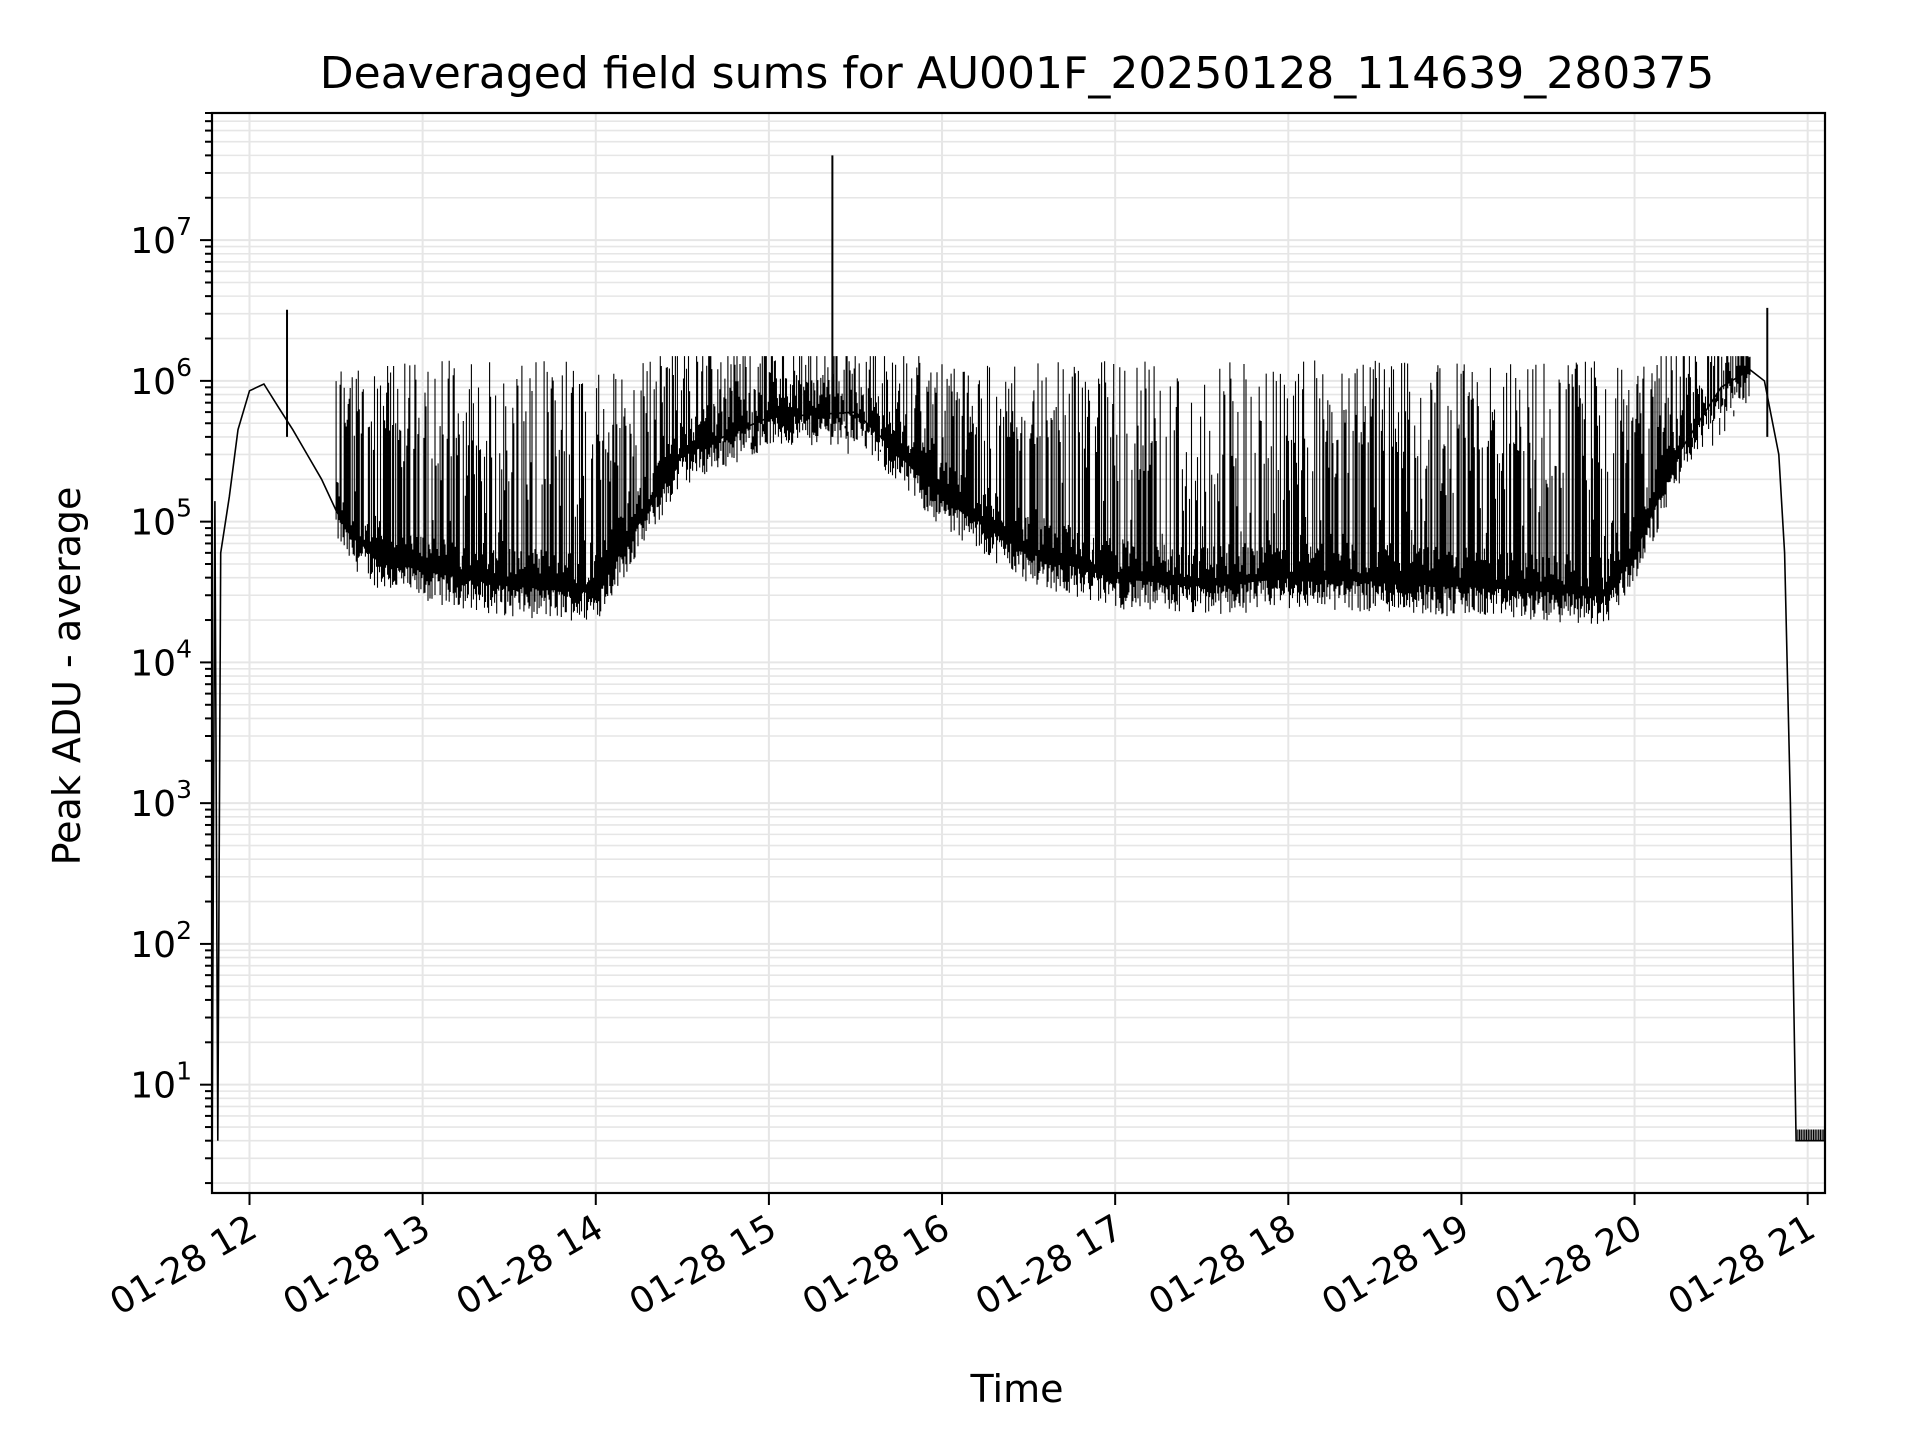 The width and height of the screenshot is (1920, 1440). I want to click on y-tick-label: 10⁵, so click(161, 519).